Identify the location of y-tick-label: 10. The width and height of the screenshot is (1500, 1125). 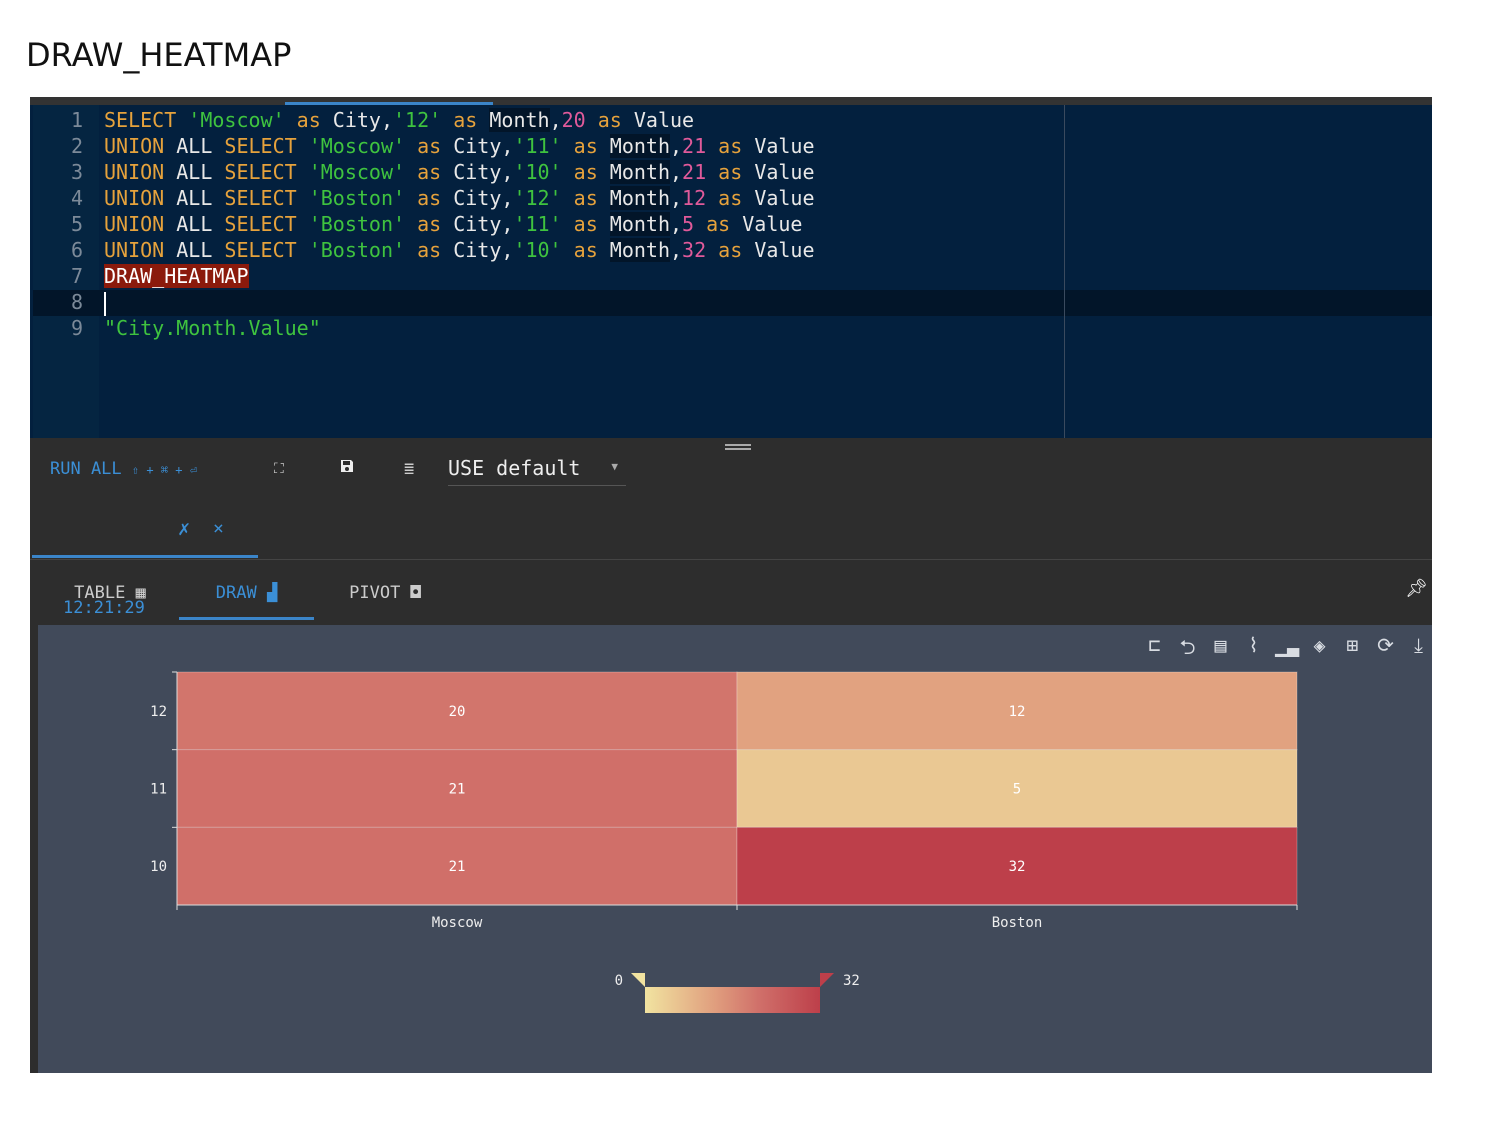
(158, 867).